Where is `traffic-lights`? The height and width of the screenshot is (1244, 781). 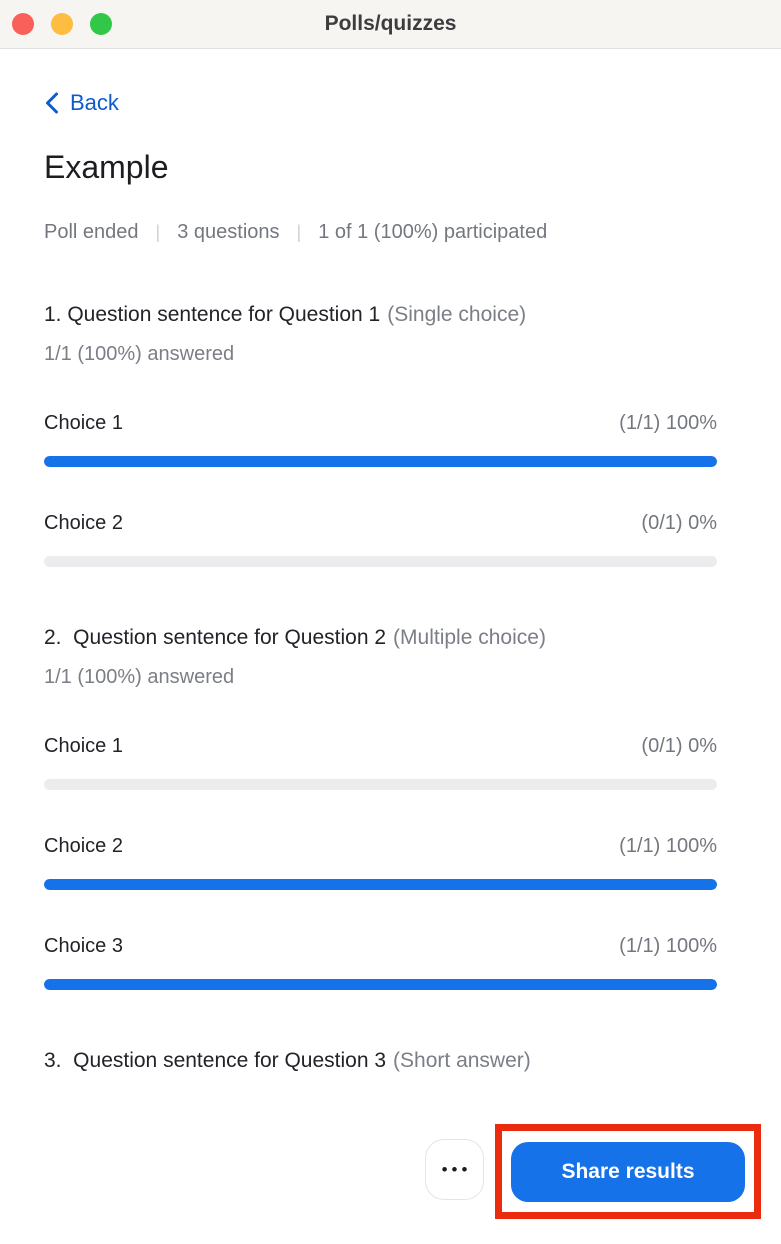
traffic-lights is located at coordinates (62, 24).